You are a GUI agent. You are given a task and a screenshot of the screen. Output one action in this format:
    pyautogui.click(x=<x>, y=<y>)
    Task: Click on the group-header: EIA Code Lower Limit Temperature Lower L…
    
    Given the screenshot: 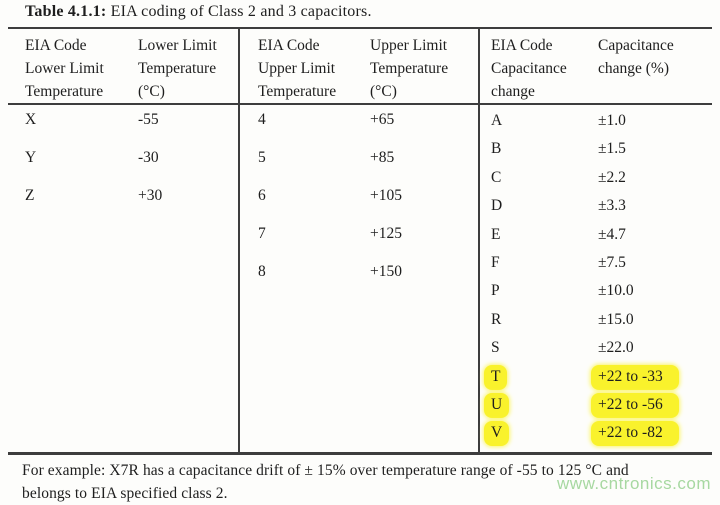 What is the action you would take?
    pyautogui.click(x=123, y=67)
    